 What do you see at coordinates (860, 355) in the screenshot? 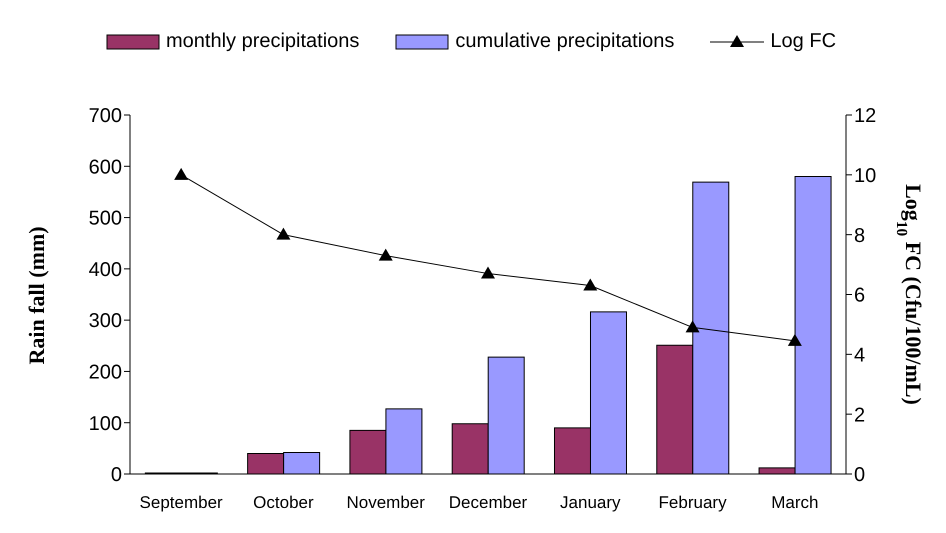
I see `y2-tick-label: 4` at bounding box center [860, 355].